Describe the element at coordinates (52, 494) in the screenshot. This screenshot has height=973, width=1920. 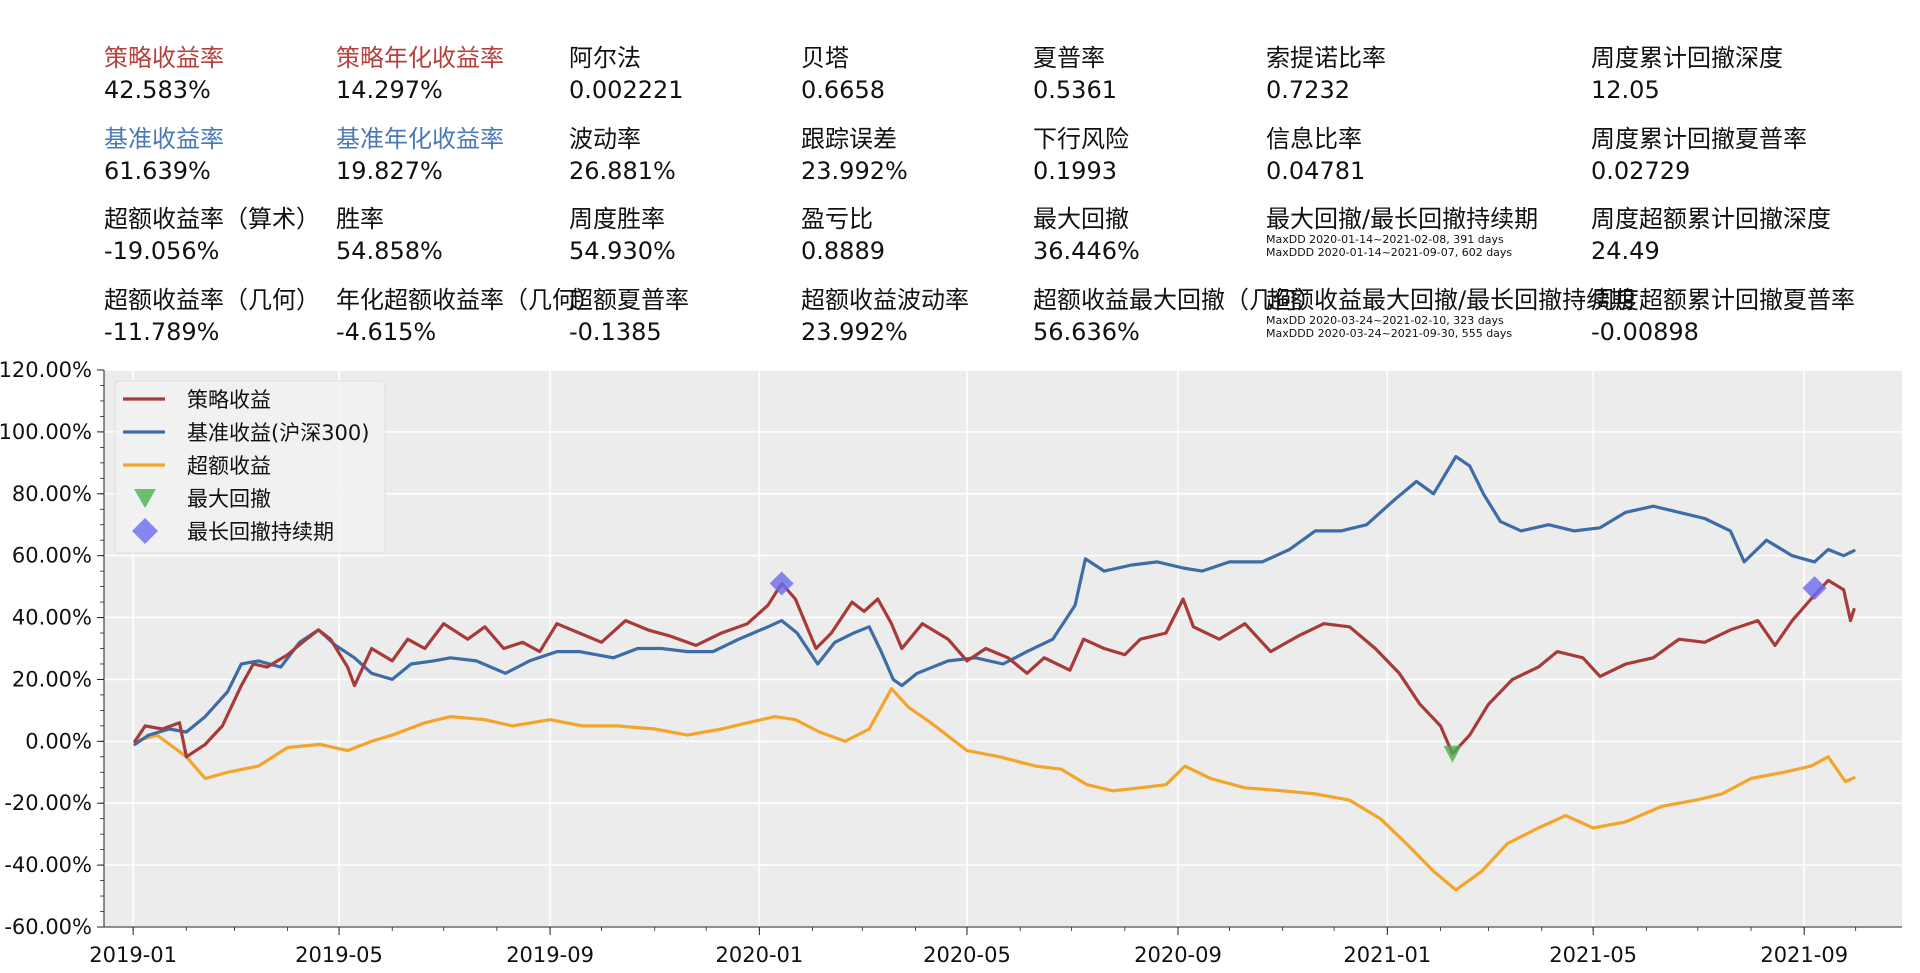
I see `y-tick-label: 80.00%` at that location.